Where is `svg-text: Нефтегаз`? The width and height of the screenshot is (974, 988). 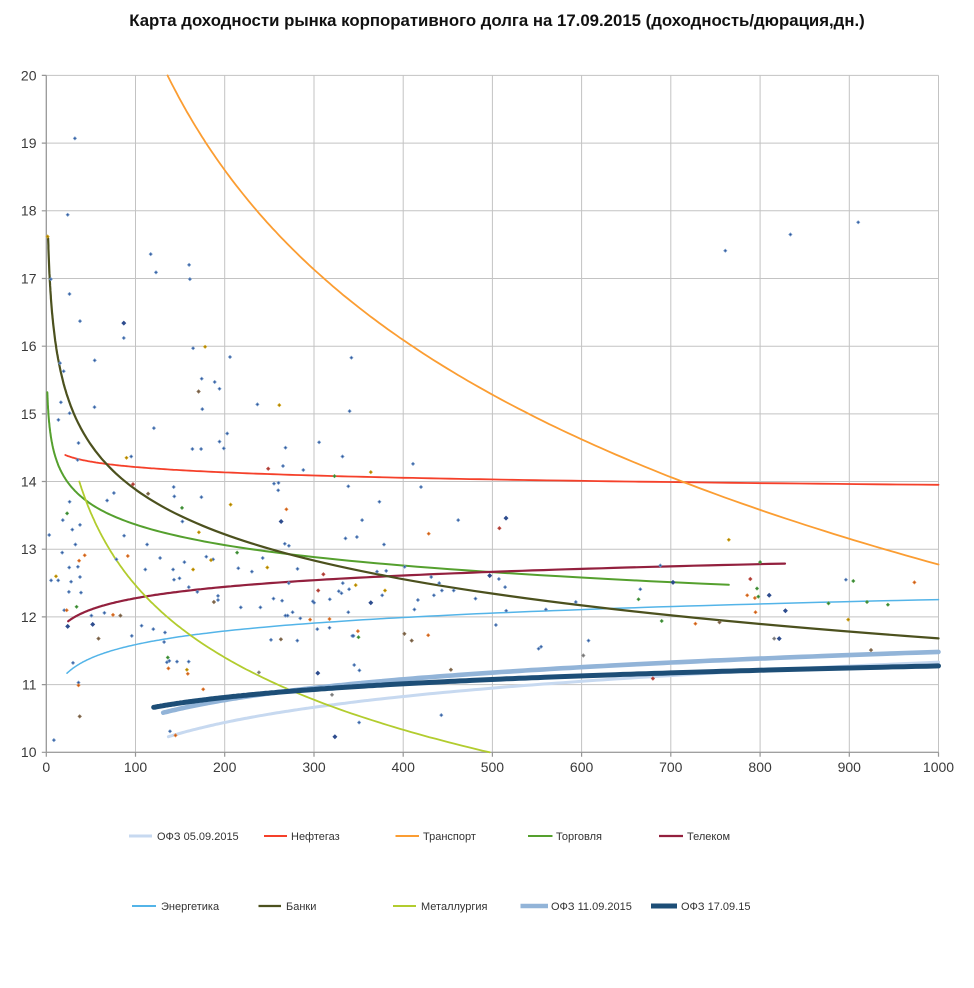 svg-text: Нефтегаз is located at coordinates (315, 837).